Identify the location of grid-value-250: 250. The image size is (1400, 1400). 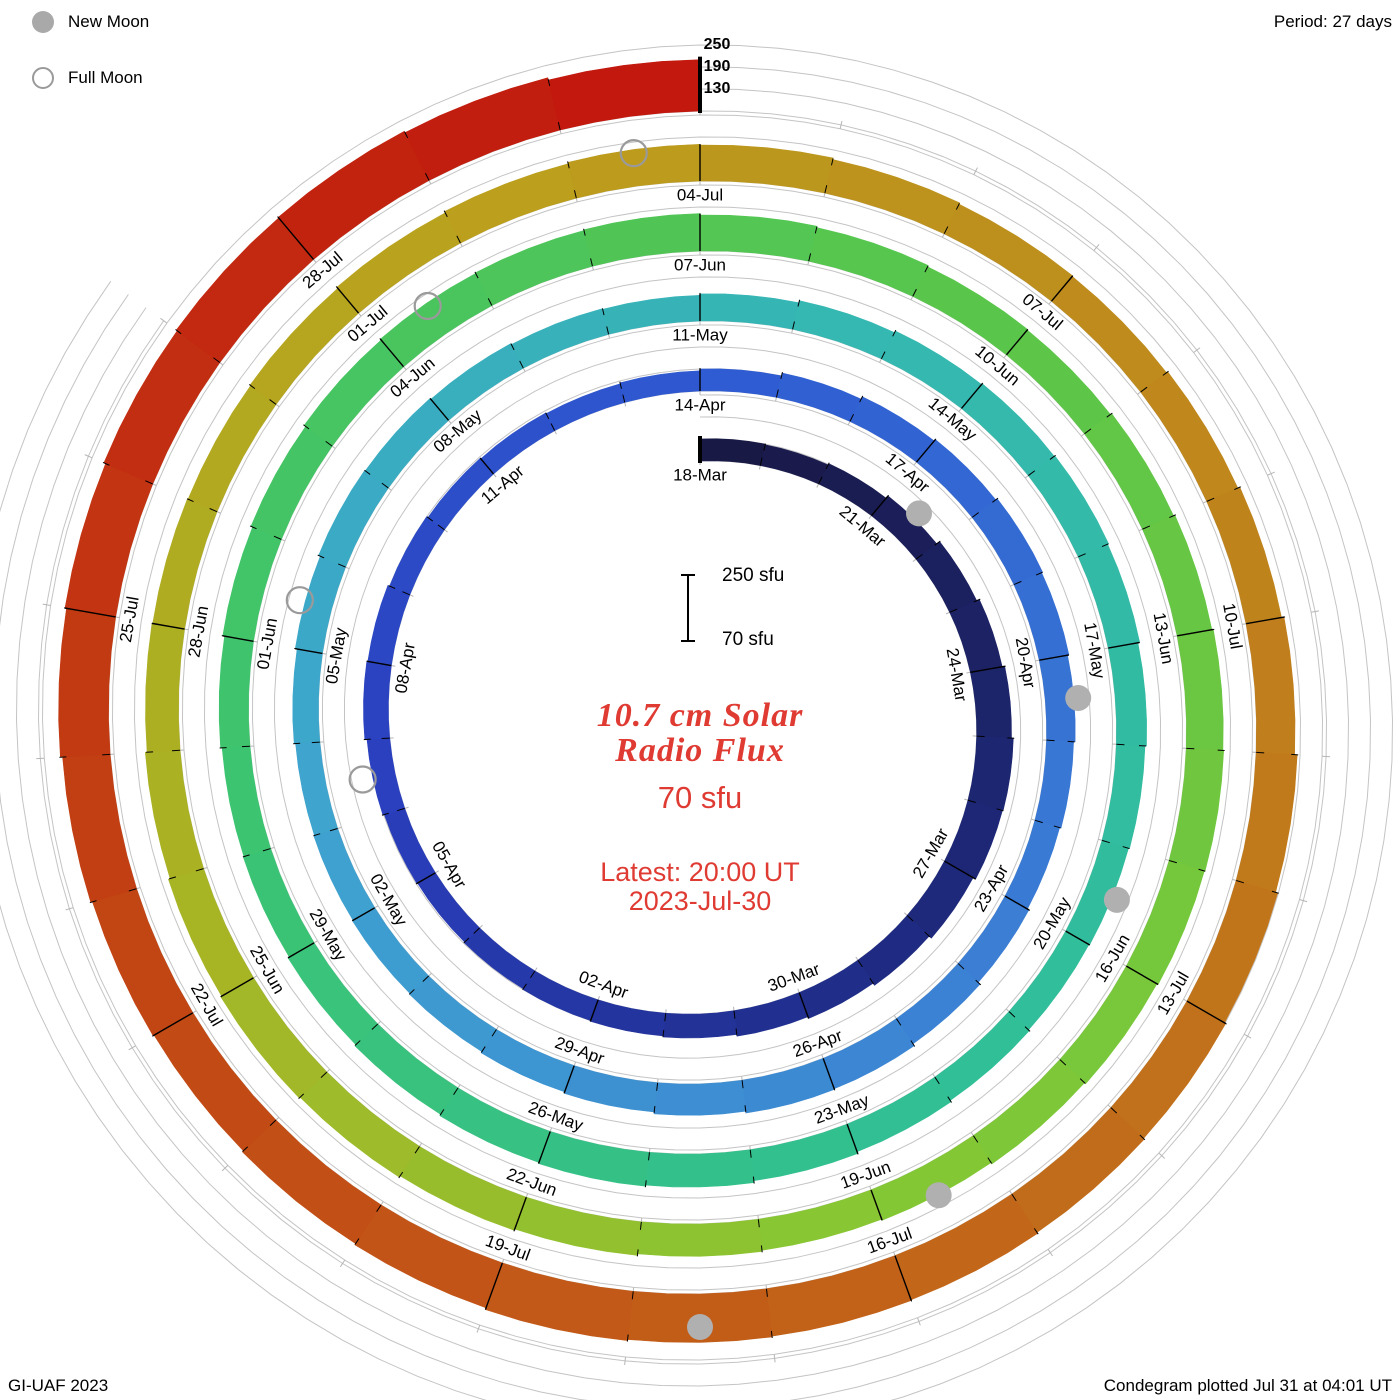
(717, 44).